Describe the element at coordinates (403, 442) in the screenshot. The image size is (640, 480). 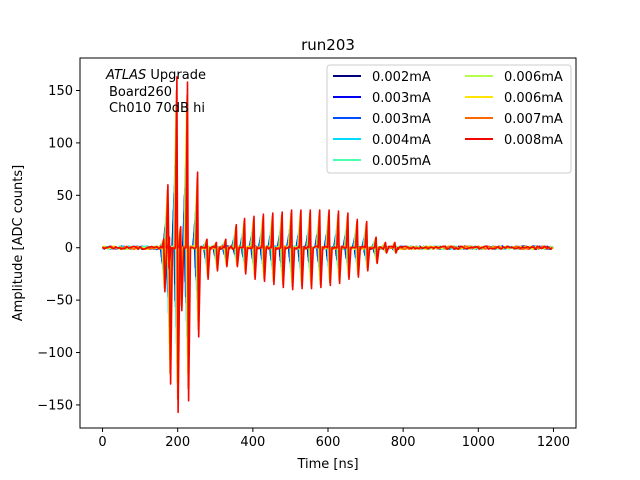
I see `x-tick-label: 800` at that location.